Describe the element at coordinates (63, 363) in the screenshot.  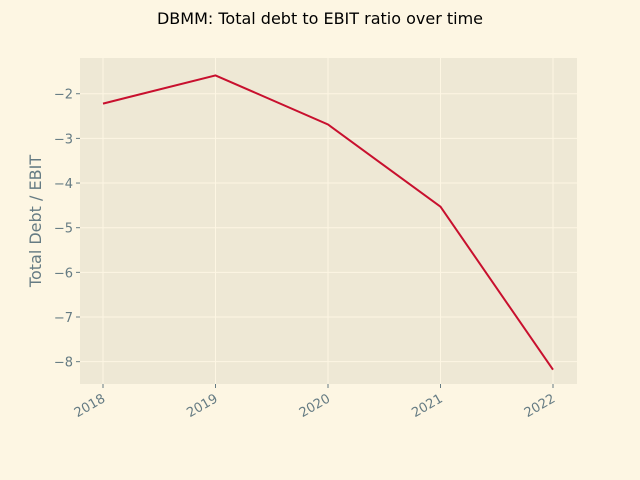
I see `y-tick-label: −8` at that location.